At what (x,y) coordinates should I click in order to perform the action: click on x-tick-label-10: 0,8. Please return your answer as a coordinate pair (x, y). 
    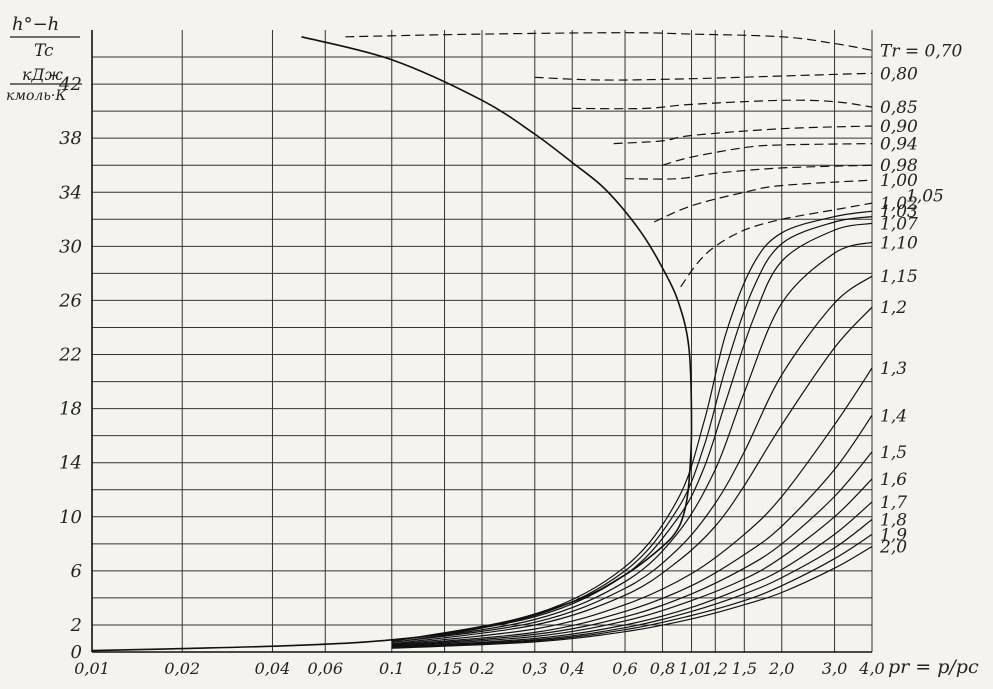
    Looking at the image, I should click on (662, 668).